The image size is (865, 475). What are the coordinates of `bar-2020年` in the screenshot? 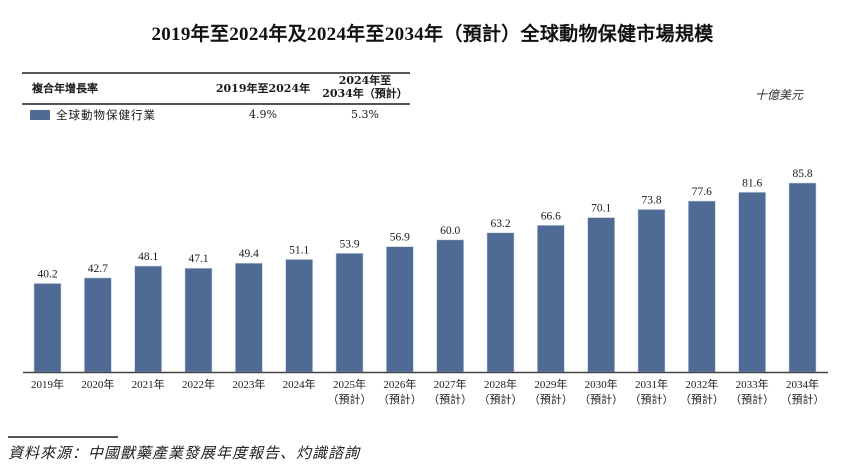 It's located at (98, 325).